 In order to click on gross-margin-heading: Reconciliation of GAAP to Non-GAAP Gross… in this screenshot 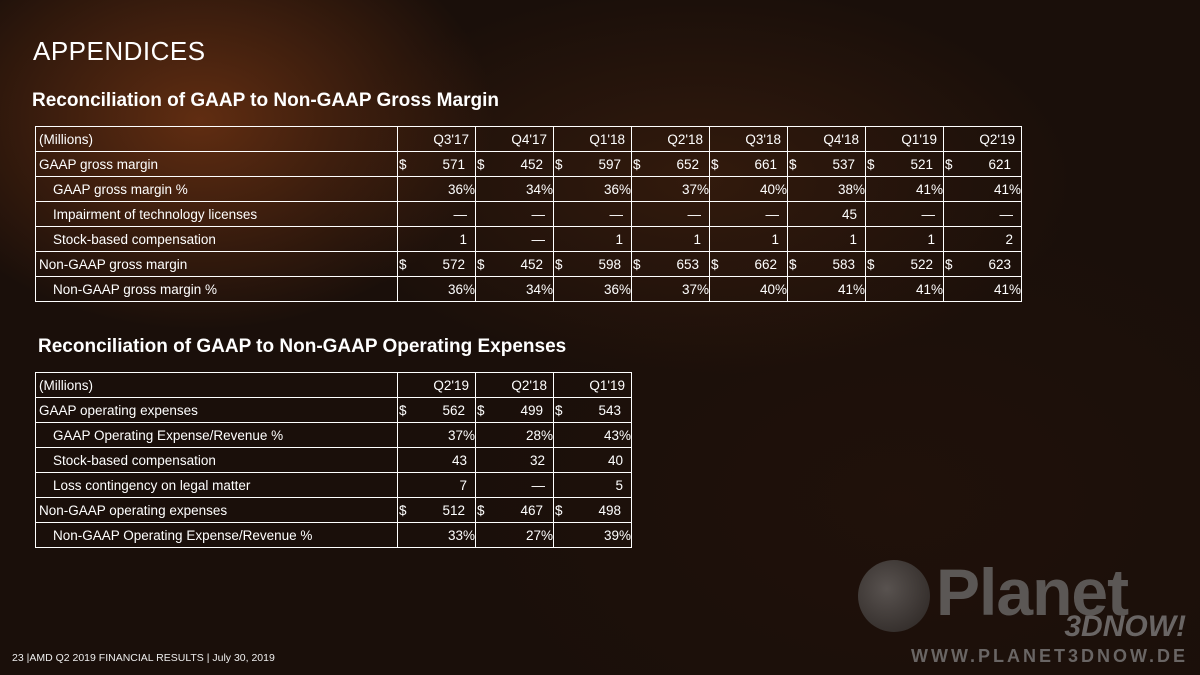, I will do `click(265, 100)`.